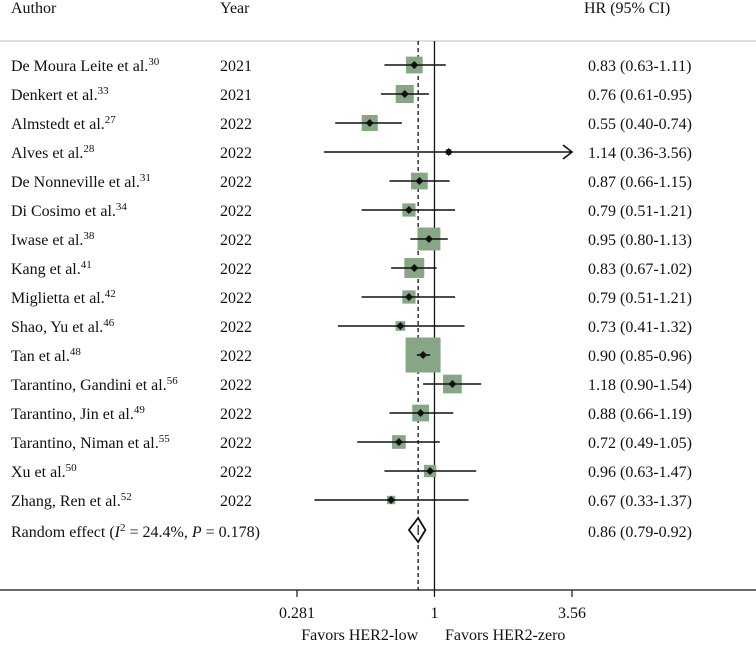  What do you see at coordinates (94, 384) in the screenshot?
I see `study-author: Tarantino, Gandini et al.56` at bounding box center [94, 384].